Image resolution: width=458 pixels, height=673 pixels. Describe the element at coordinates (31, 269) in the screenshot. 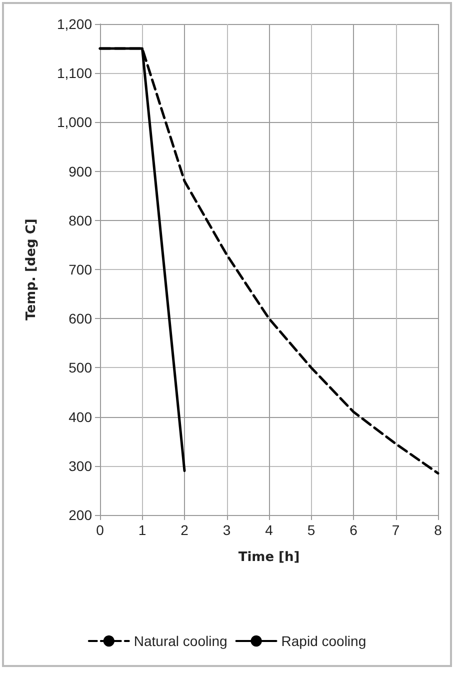

I see `y-axis-title: Temp. [deg C]` at that location.